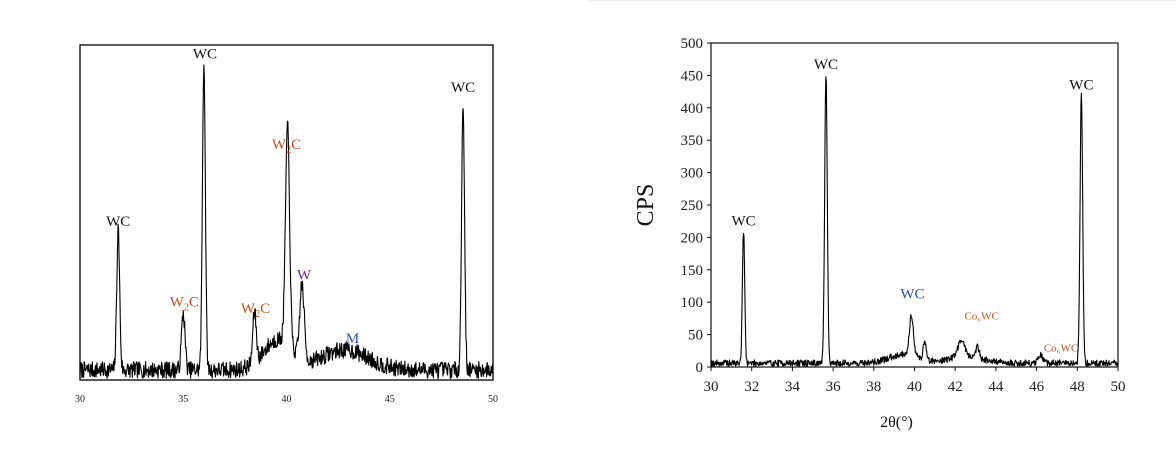 Image resolution: width=1176 pixels, height=465 pixels. Describe the element at coordinates (751, 387) in the screenshot. I see `right-x-tick-label: 32` at that location.